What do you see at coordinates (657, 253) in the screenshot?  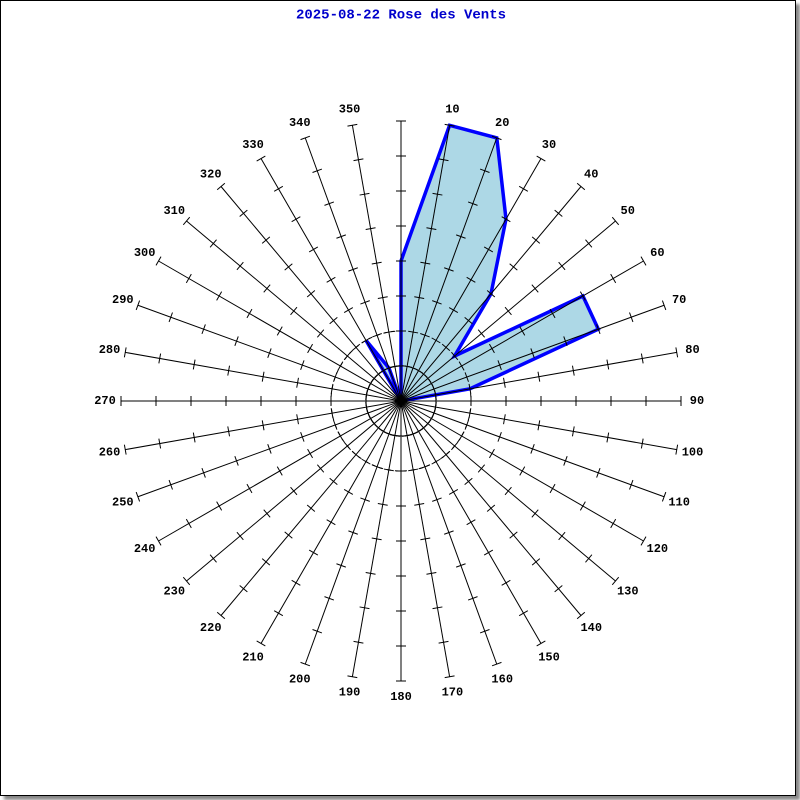 I see `direction-label: 60` at bounding box center [657, 253].